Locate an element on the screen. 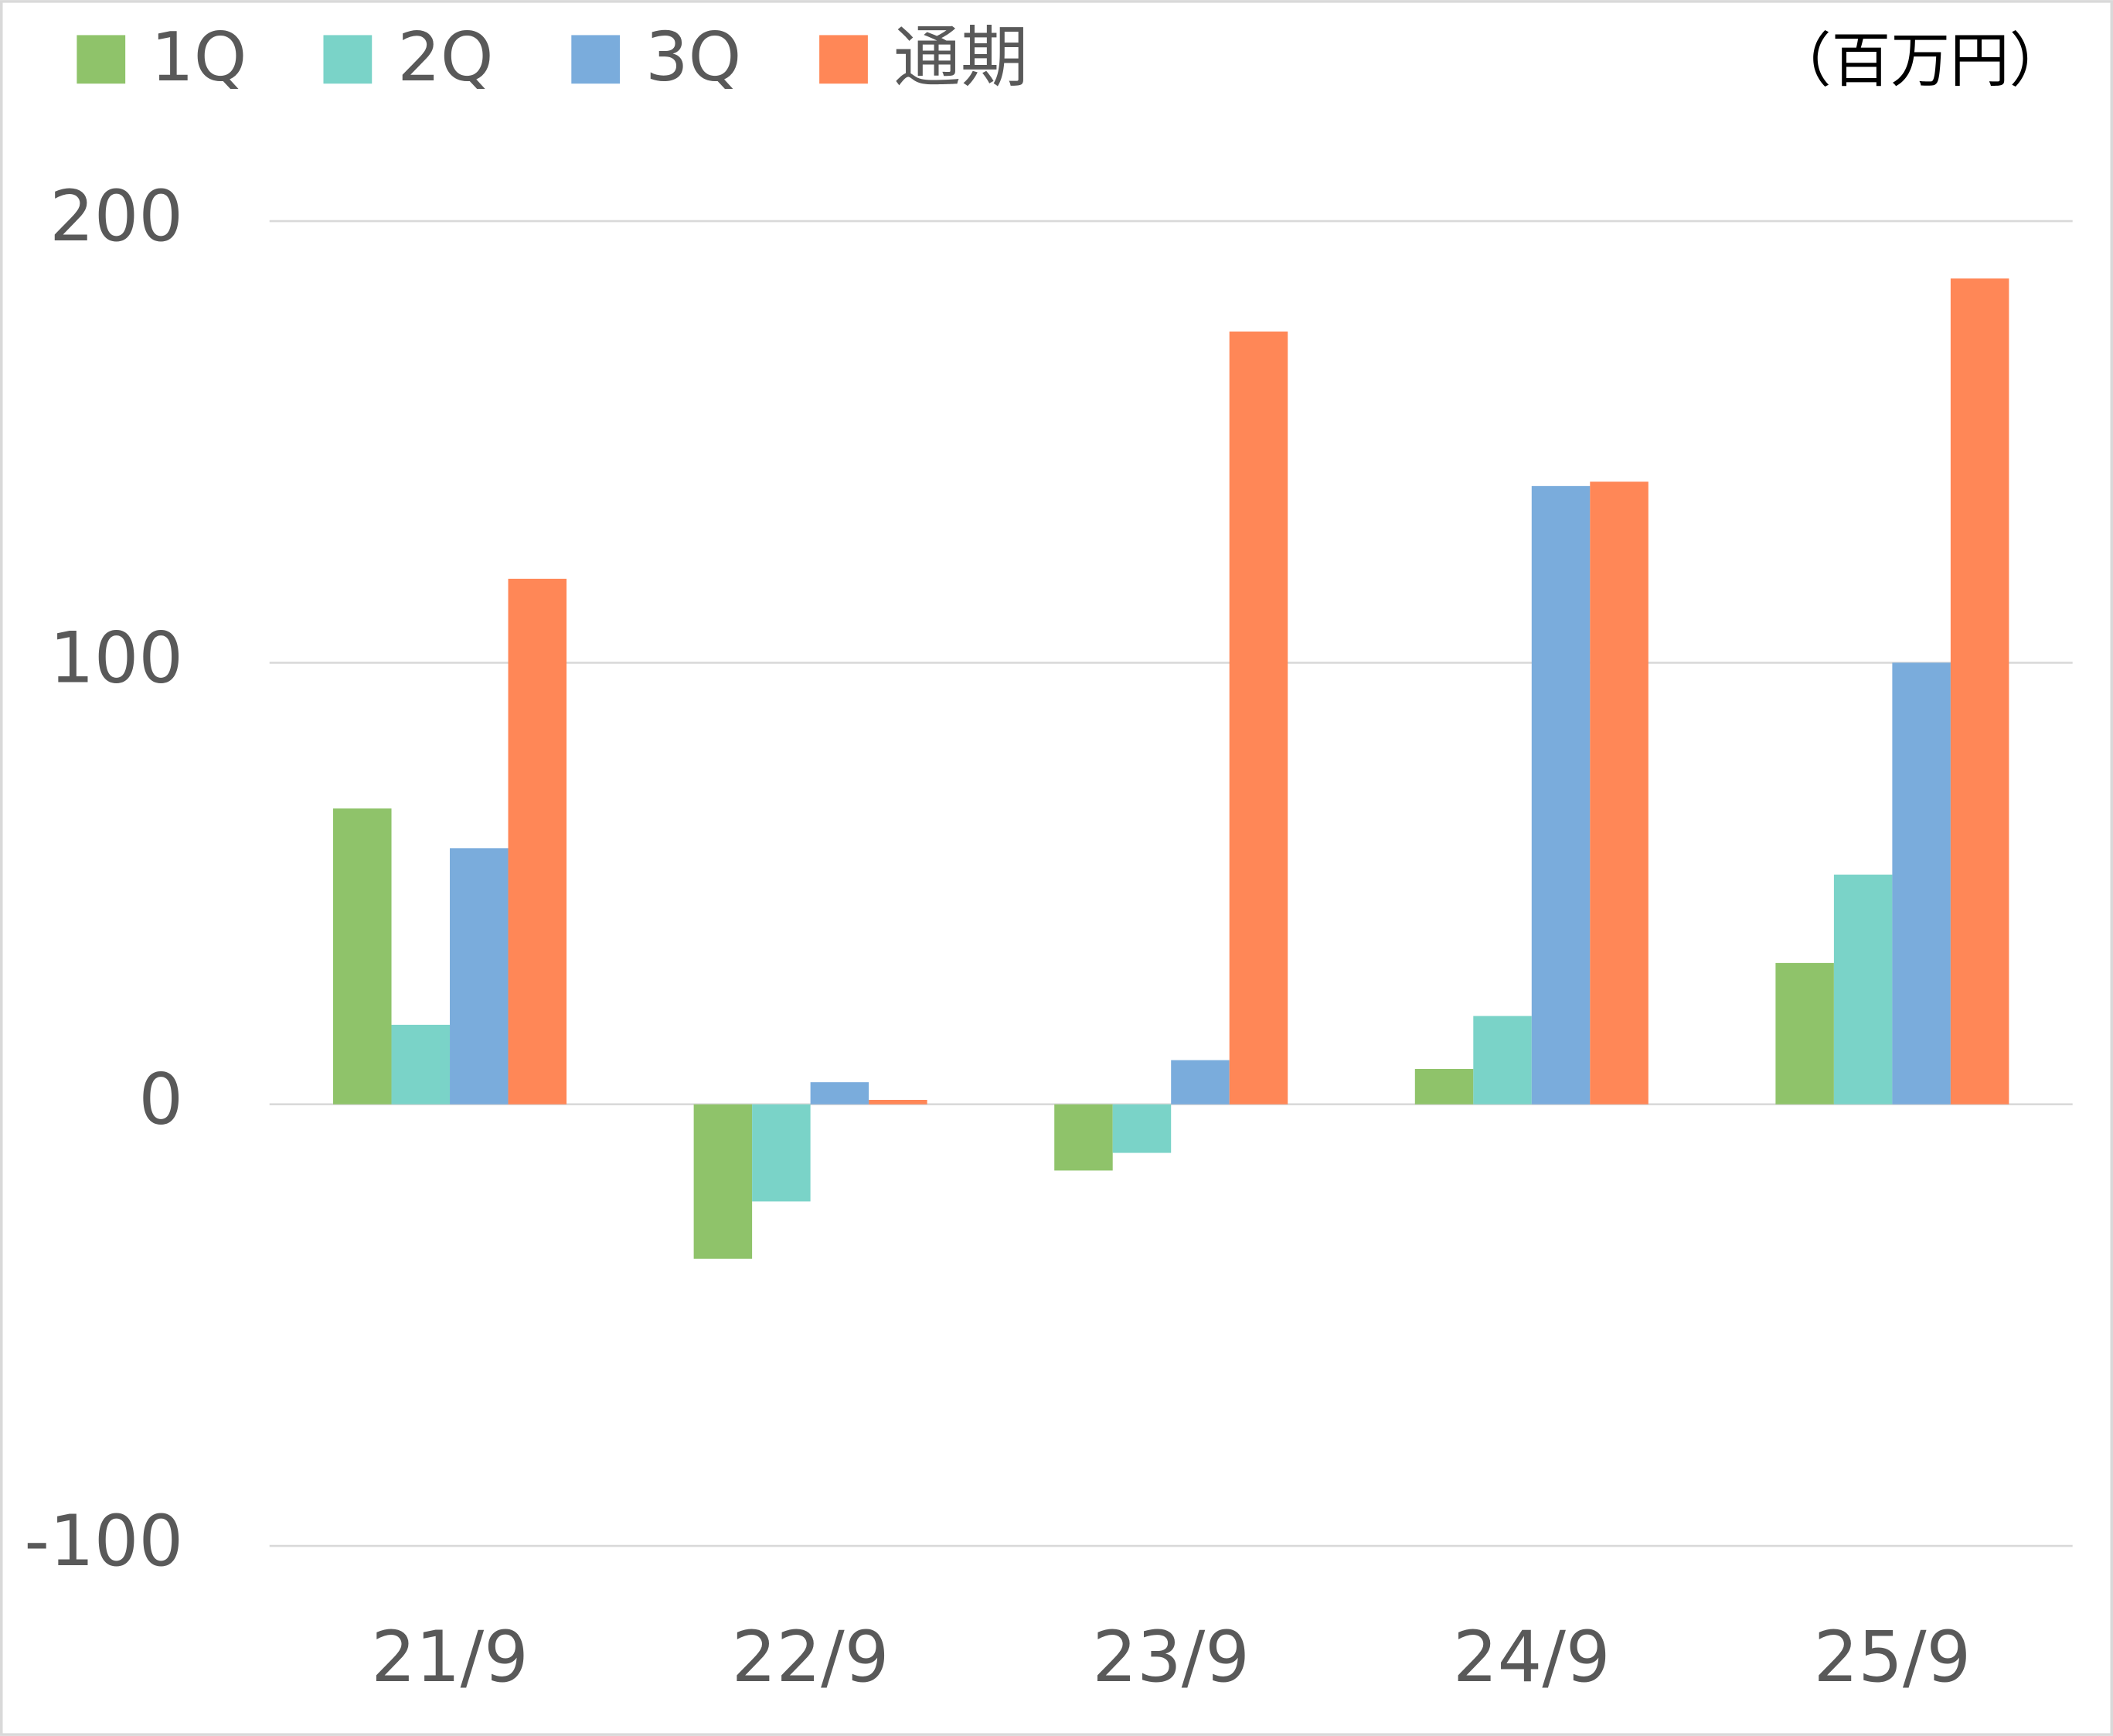 This screenshot has width=2113, height=1736. x-tick-label: 25/9 is located at coordinates (1893, 1658).